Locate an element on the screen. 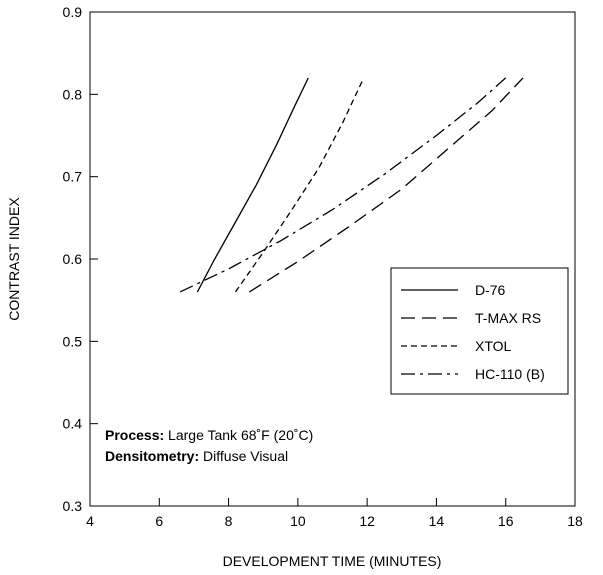 This screenshot has width=603, height=575. legend-box is located at coordinates (479, 331).